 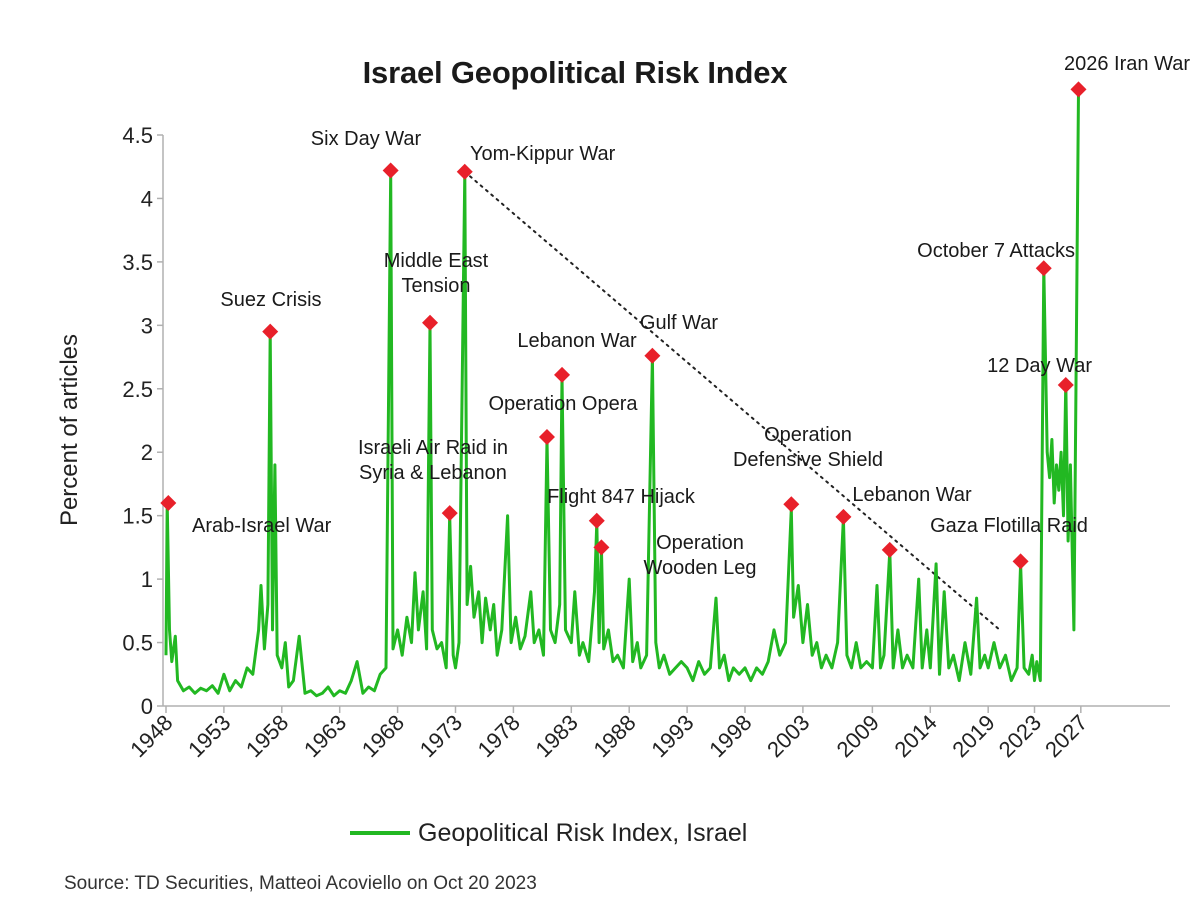 What do you see at coordinates (147, 706) in the screenshot?
I see `y-tick-label: 0` at bounding box center [147, 706].